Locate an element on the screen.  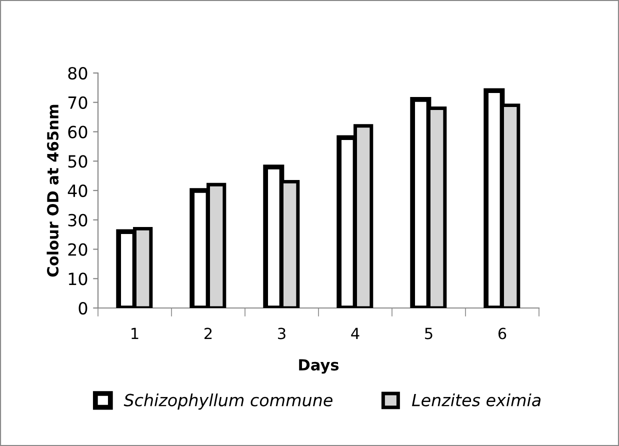
legend-label: Lenzites eximia is located at coordinates (476, 400).